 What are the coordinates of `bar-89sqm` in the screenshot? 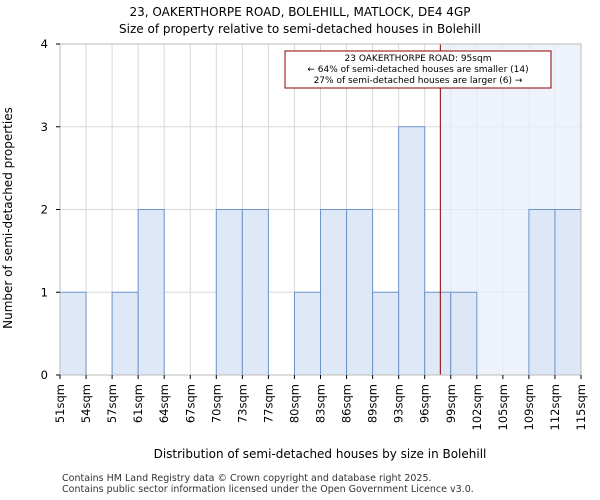 It's located at (386, 333).